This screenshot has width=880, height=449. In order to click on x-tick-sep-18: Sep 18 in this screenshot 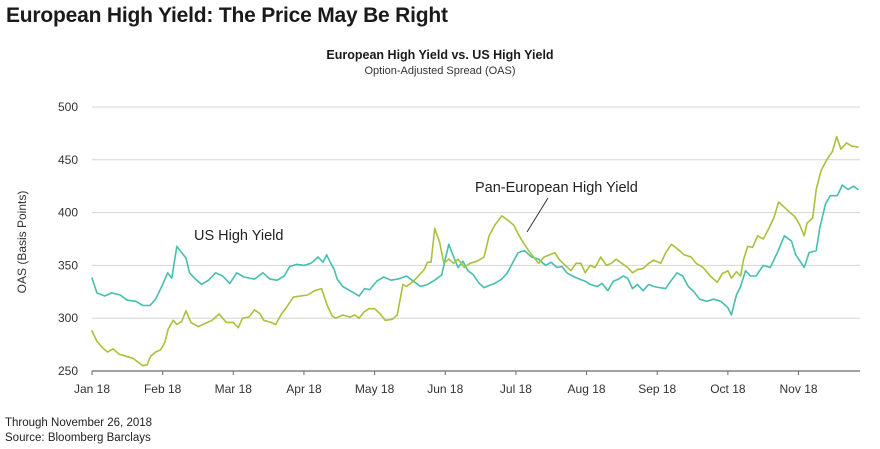, I will do `click(657, 389)`.